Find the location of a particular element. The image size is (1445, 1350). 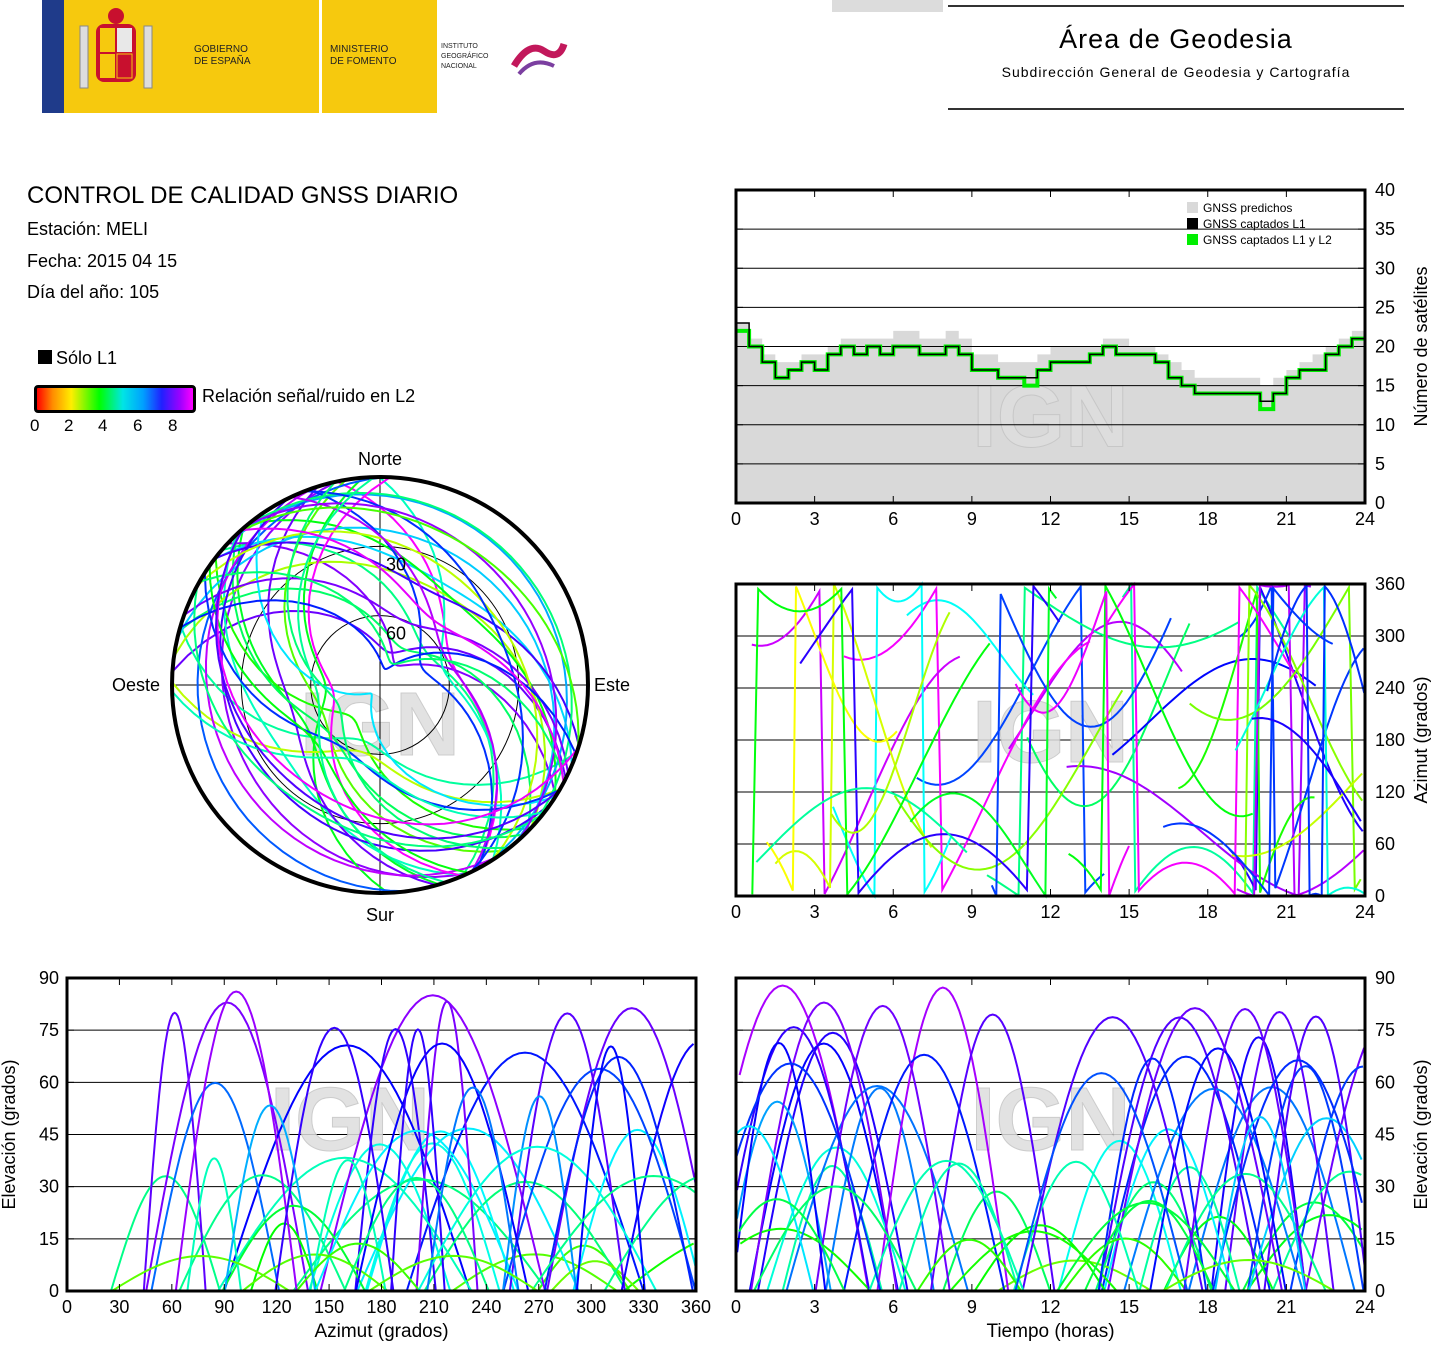

coat-of-arms-icon is located at coordinates (116, 48).